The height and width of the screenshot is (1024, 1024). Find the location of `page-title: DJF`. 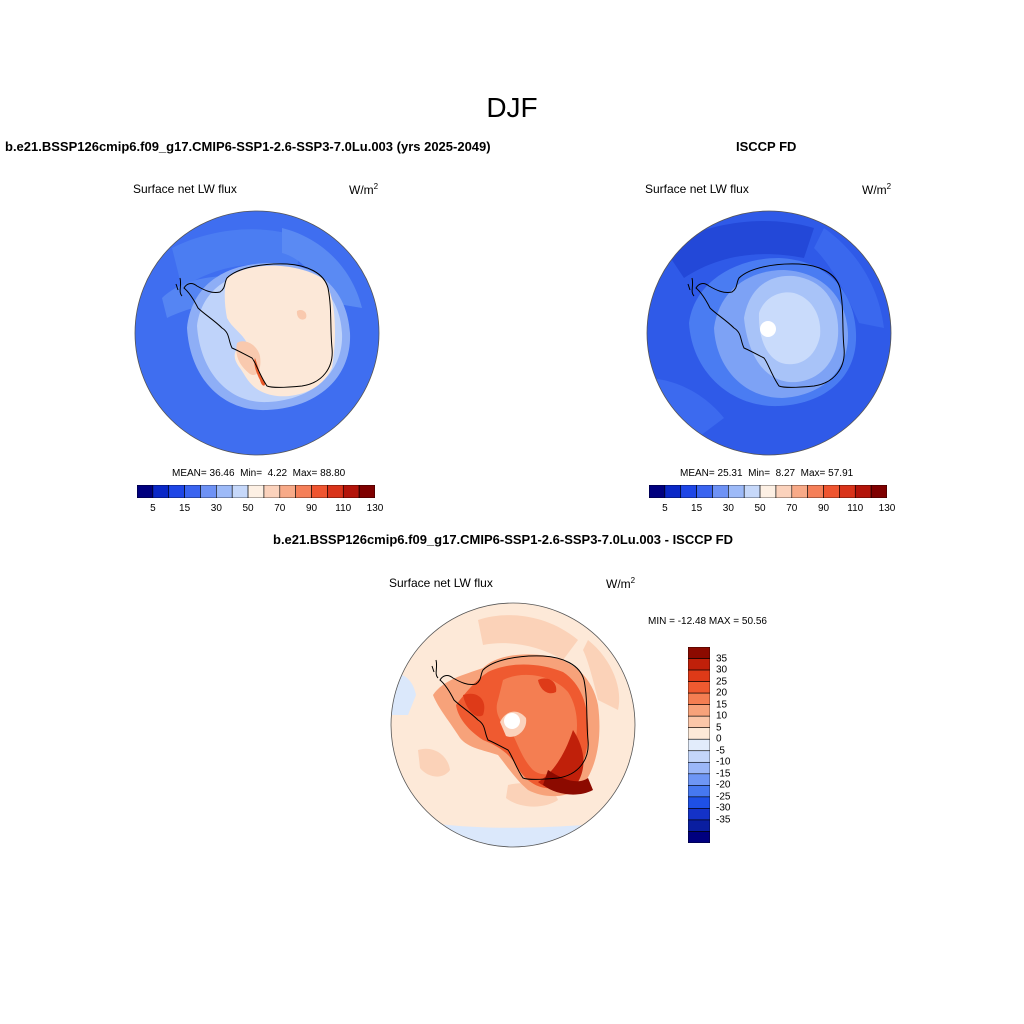

page-title: DJF is located at coordinates (512, 107).